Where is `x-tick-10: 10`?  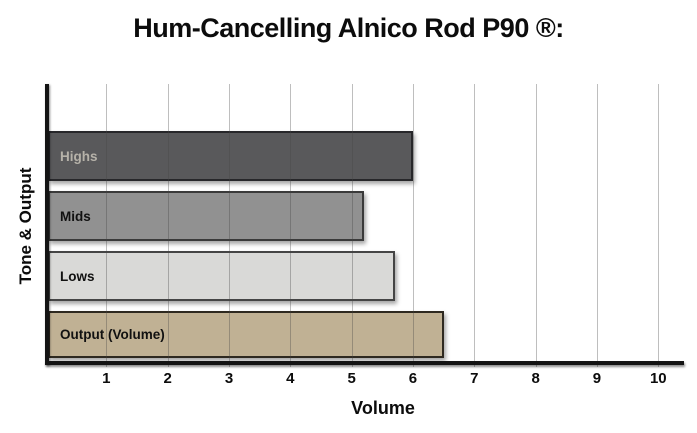 x-tick-10: 10 is located at coordinates (658, 378).